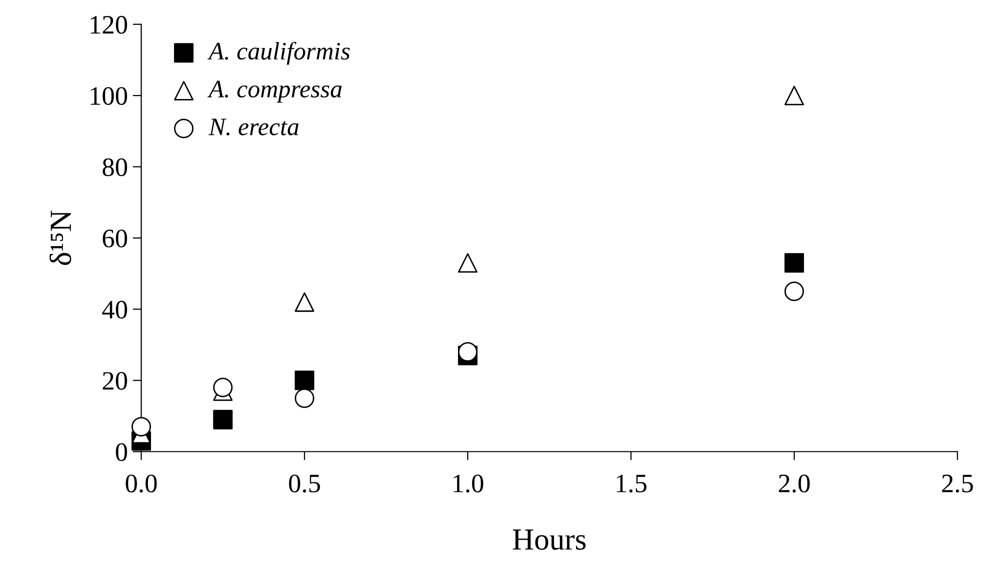 The image size is (981, 579). What do you see at coordinates (957, 483) in the screenshot?
I see `x-tick-label: 2.5` at bounding box center [957, 483].